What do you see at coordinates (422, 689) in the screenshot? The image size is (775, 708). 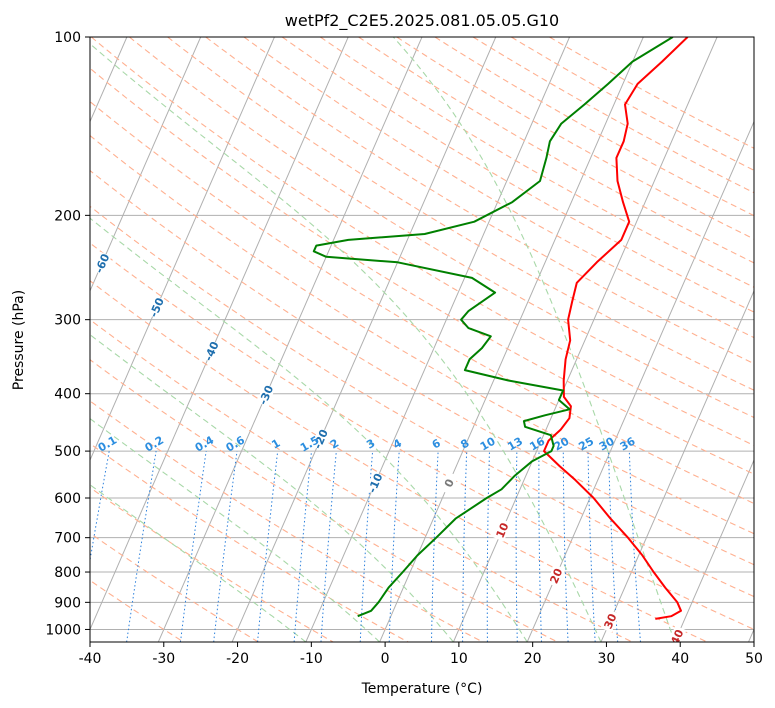 I see `x-axis-label: Temperature (°C)` at bounding box center [422, 689].